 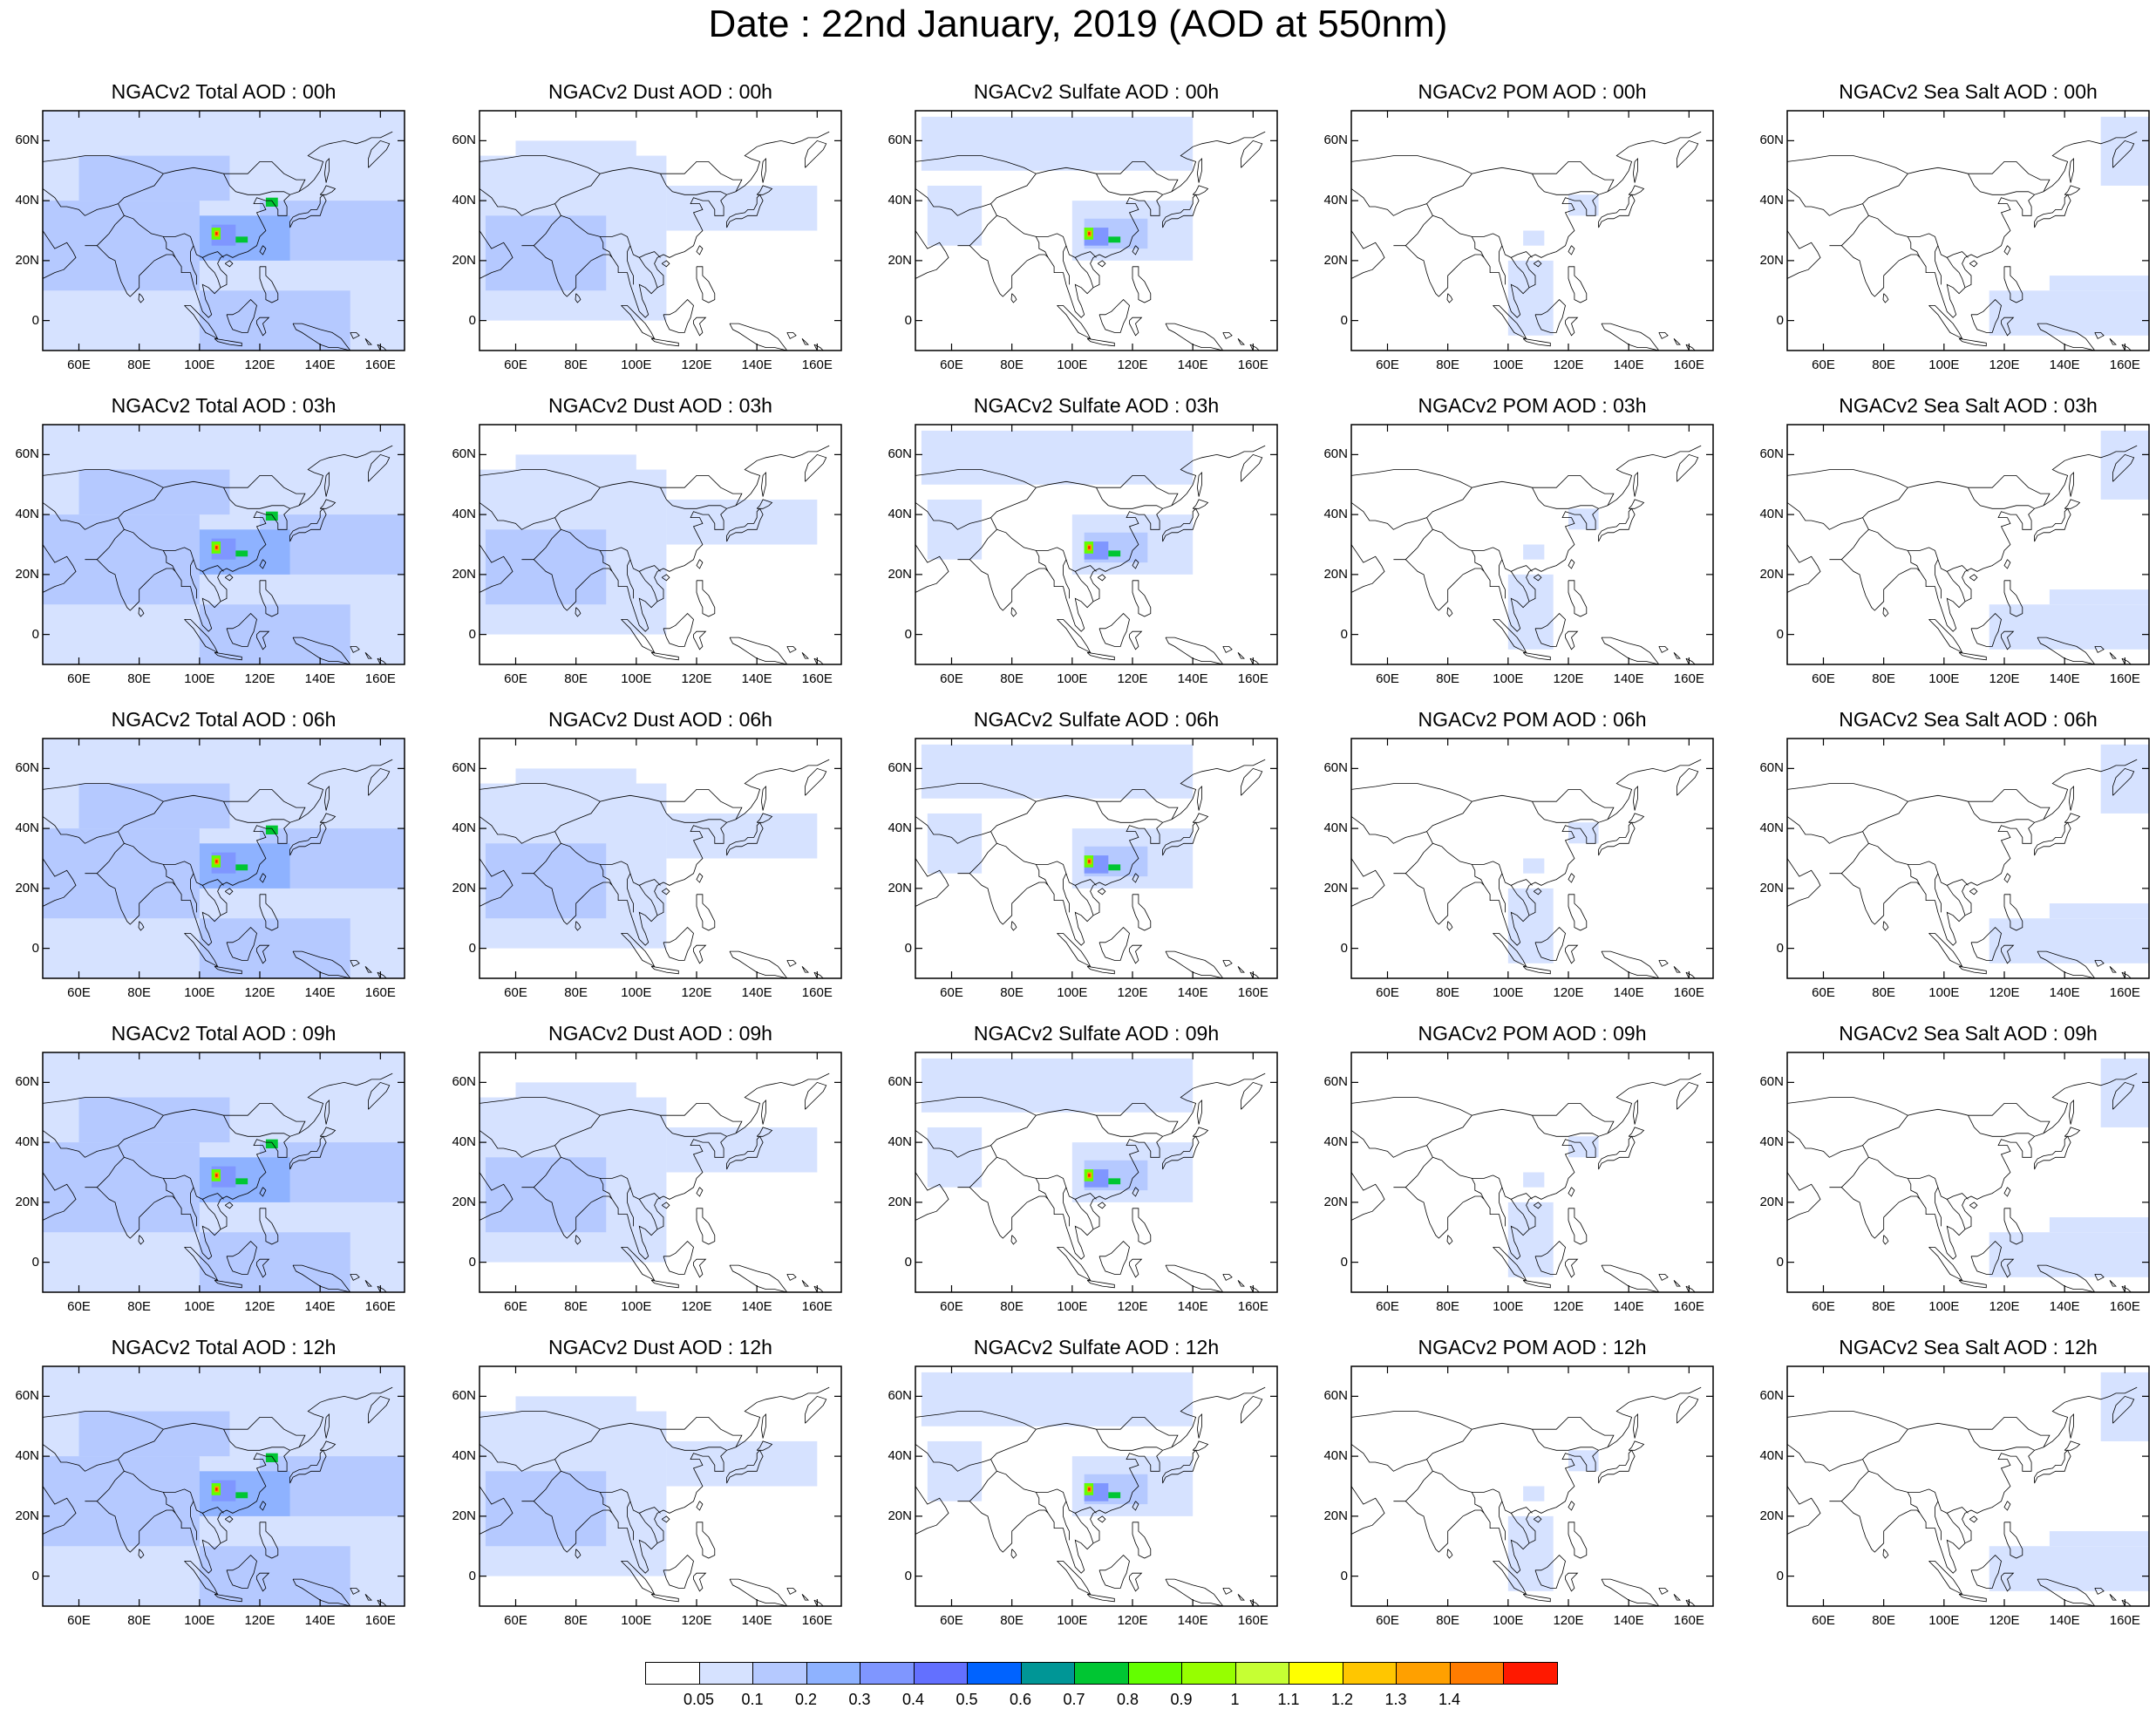 I want to click on panel-title: NGACv2 Sea Salt AOD : 00h, so click(x=1969, y=91).